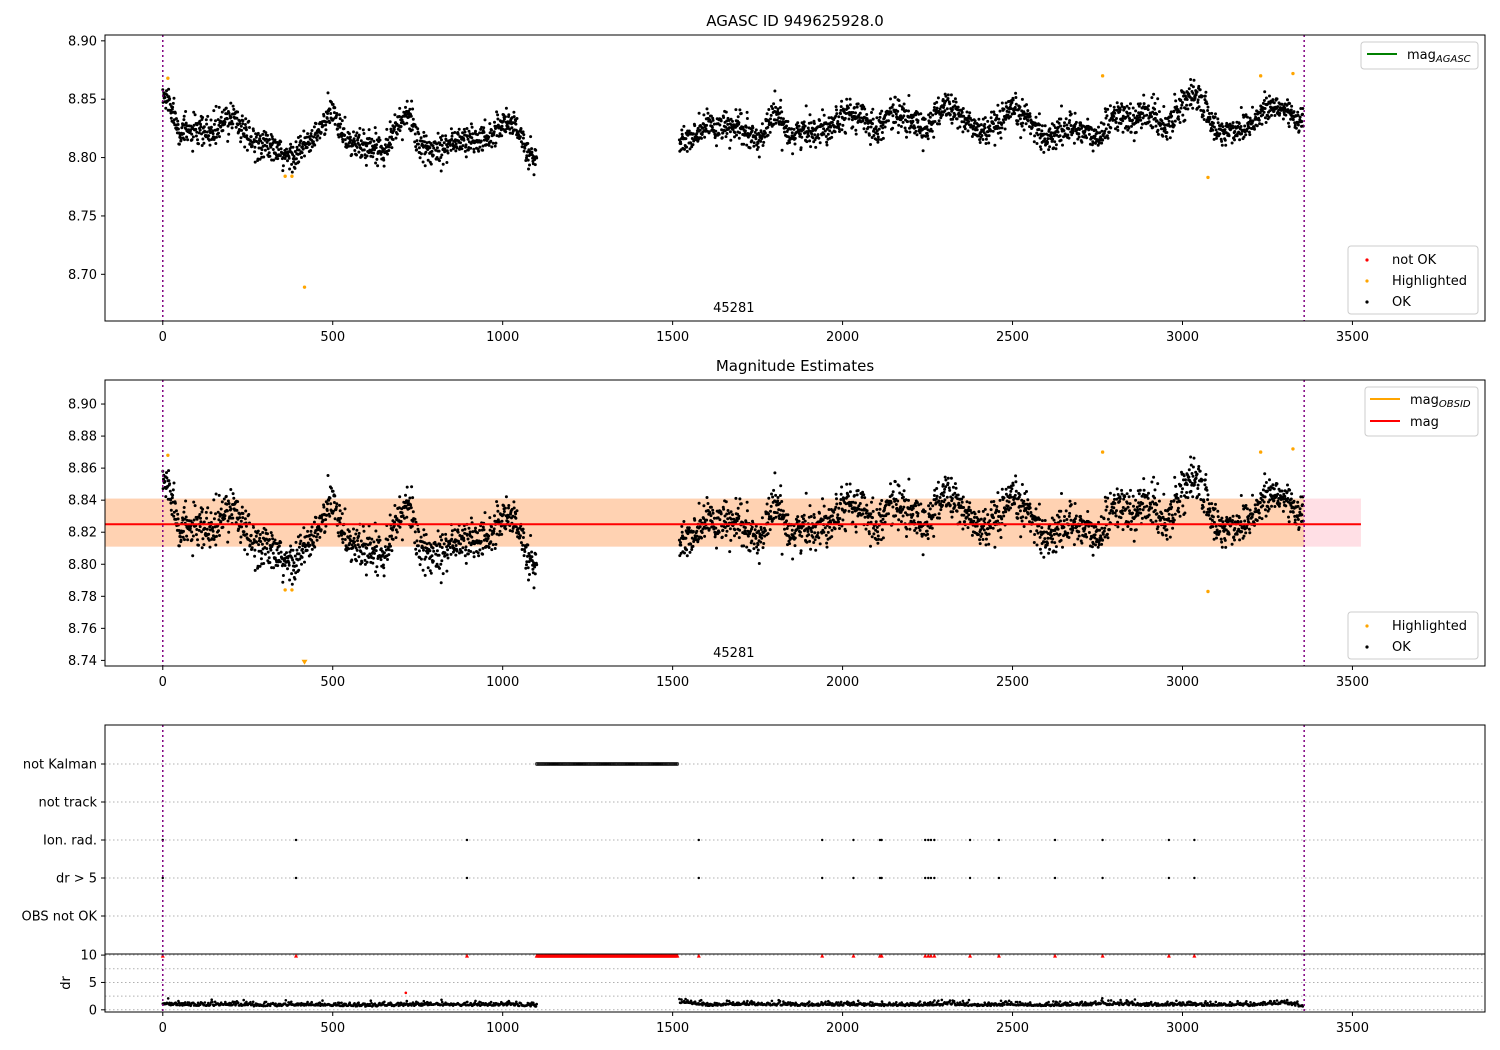 The height and width of the screenshot is (1050, 1500). What do you see at coordinates (1293, 73) in the screenshot?
I see `highlighted-point` at bounding box center [1293, 73].